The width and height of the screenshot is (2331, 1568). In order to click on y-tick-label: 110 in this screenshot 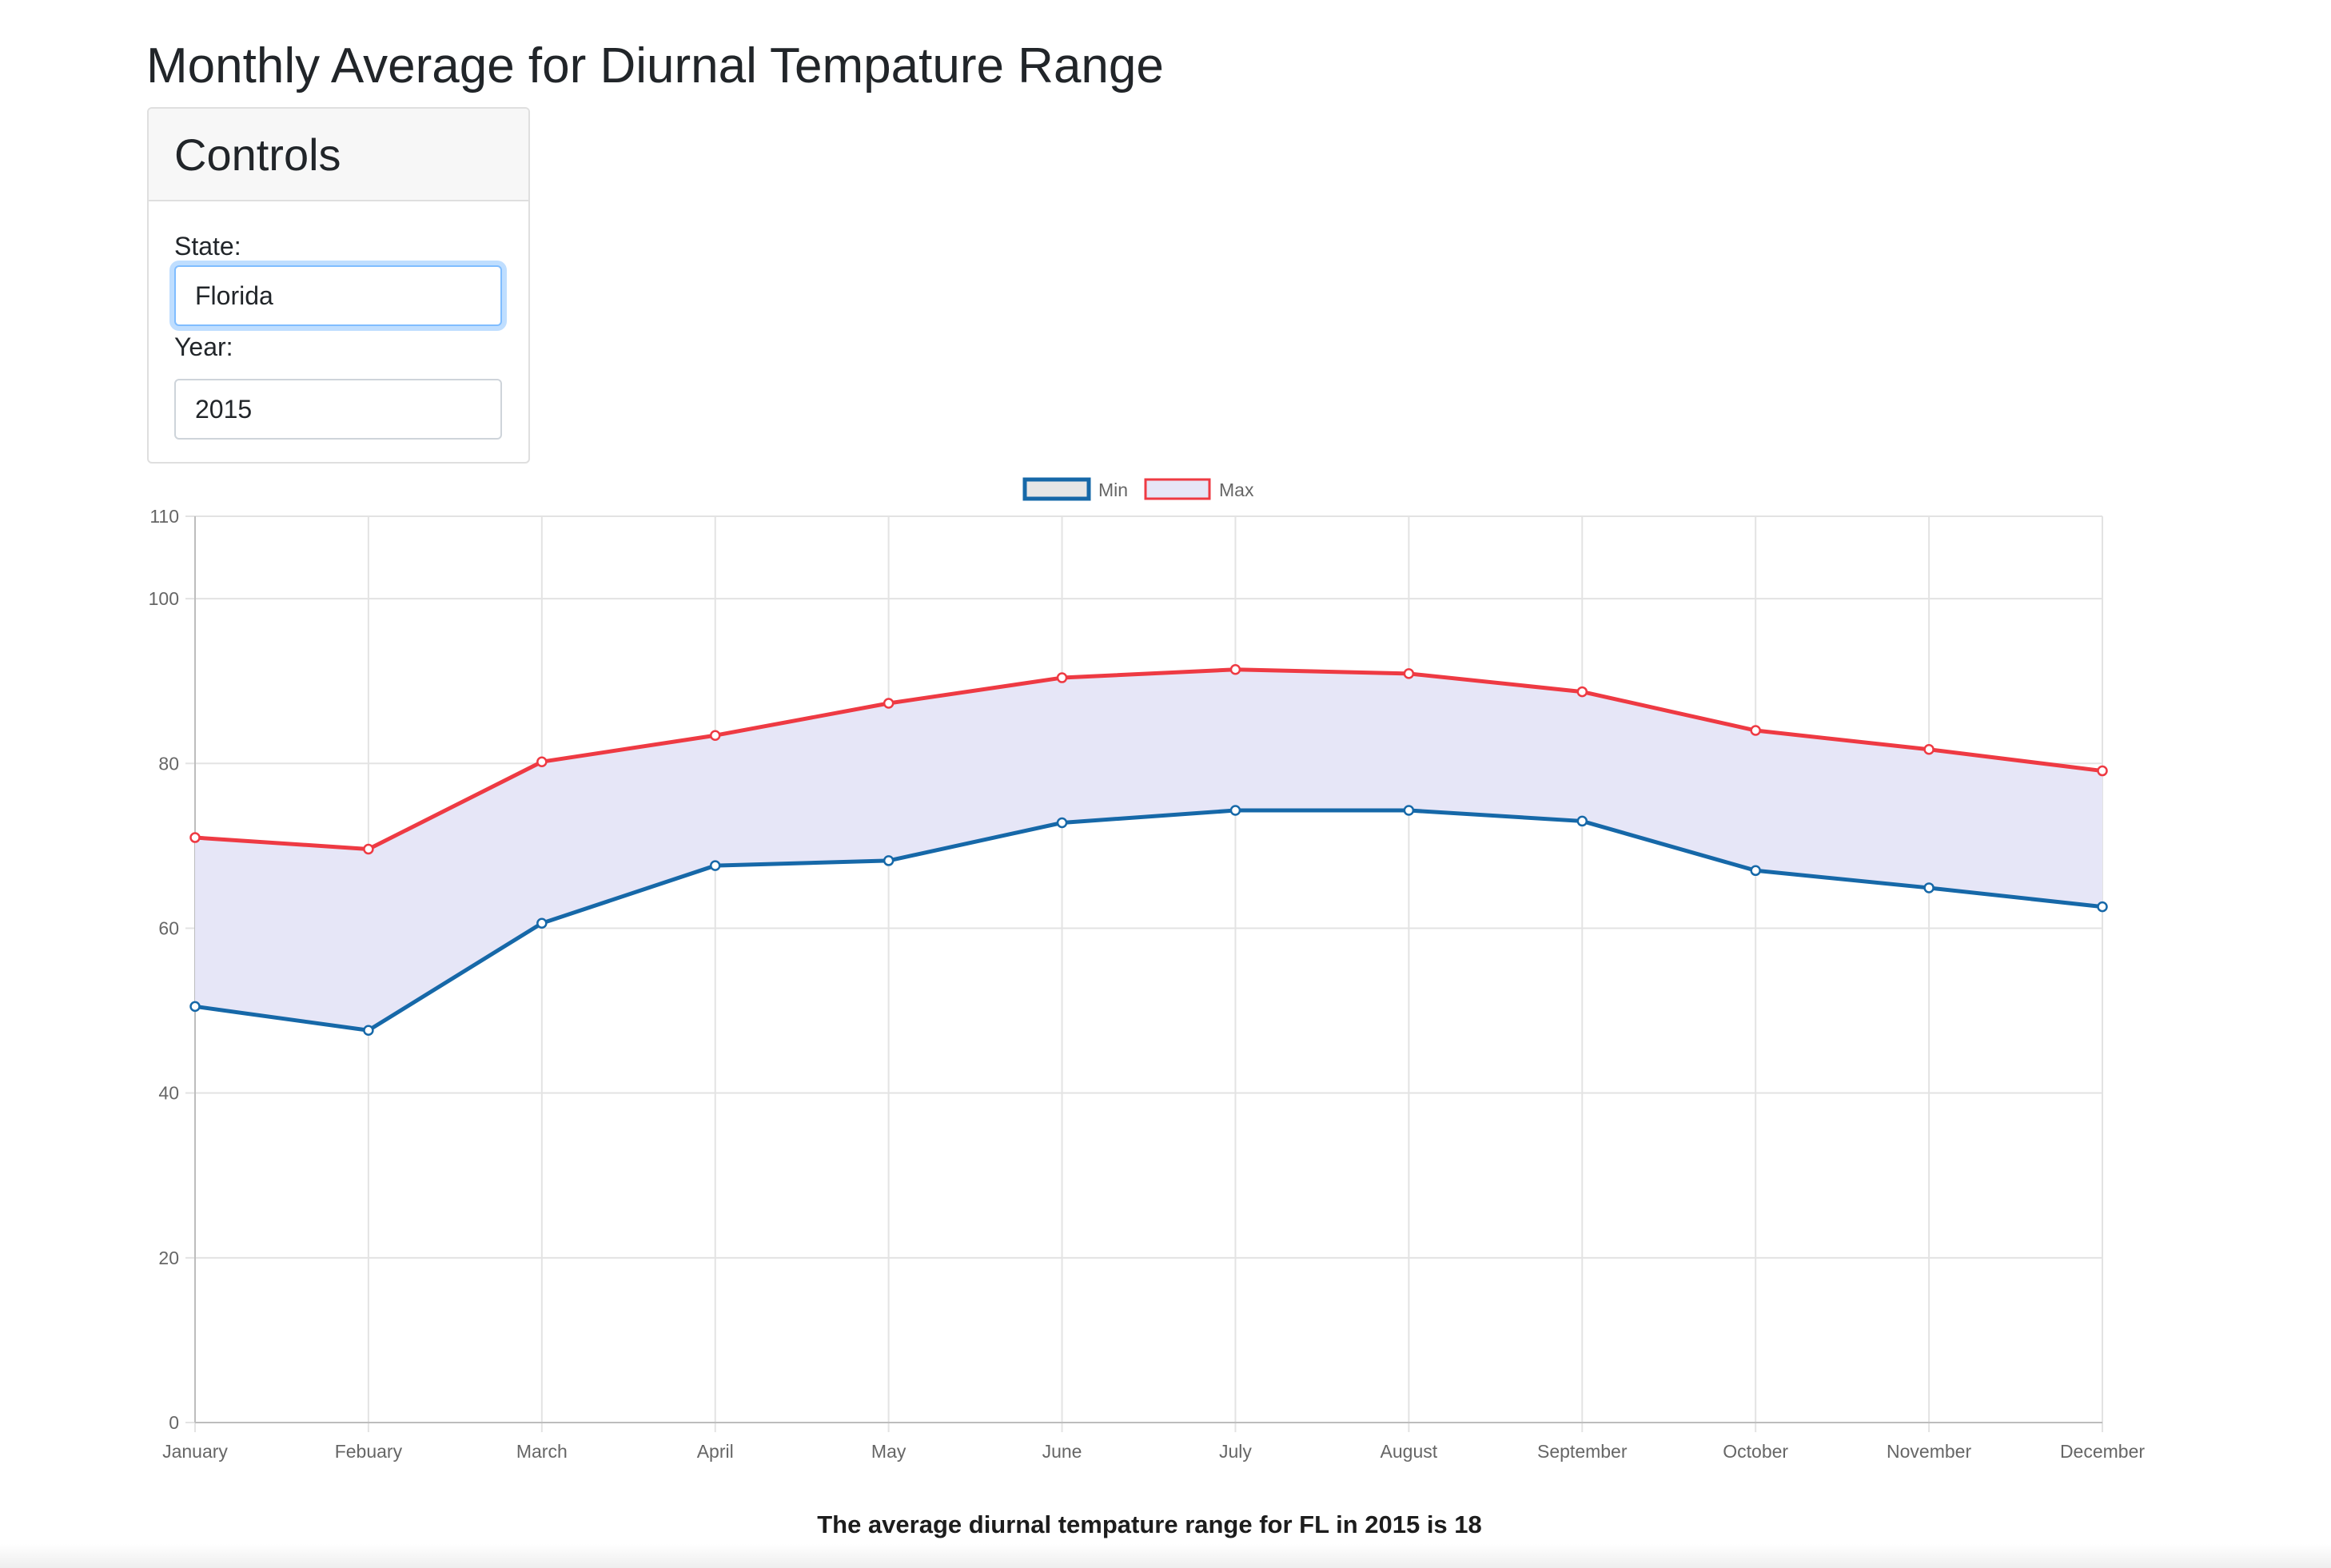, I will do `click(164, 516)`.